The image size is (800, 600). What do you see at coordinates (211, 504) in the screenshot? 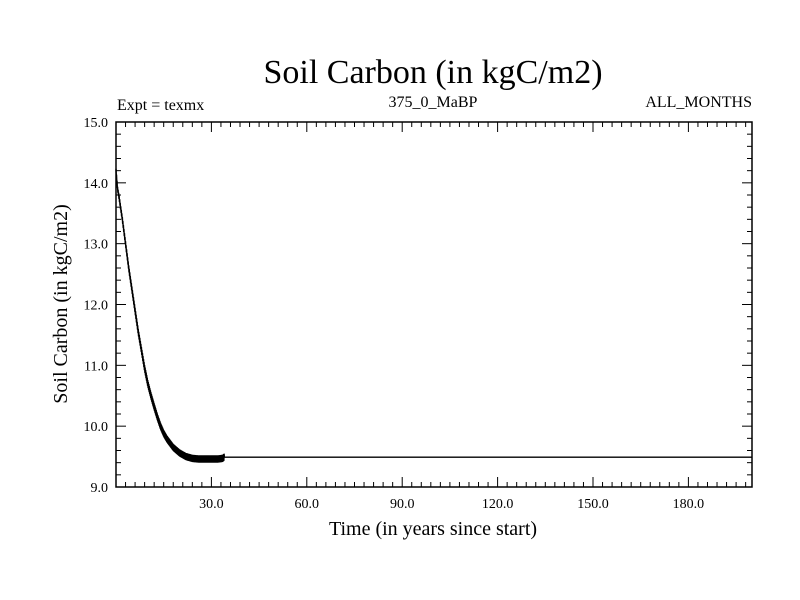
I see `x-tick-label: 30.0` at bounding box center [211, 504].